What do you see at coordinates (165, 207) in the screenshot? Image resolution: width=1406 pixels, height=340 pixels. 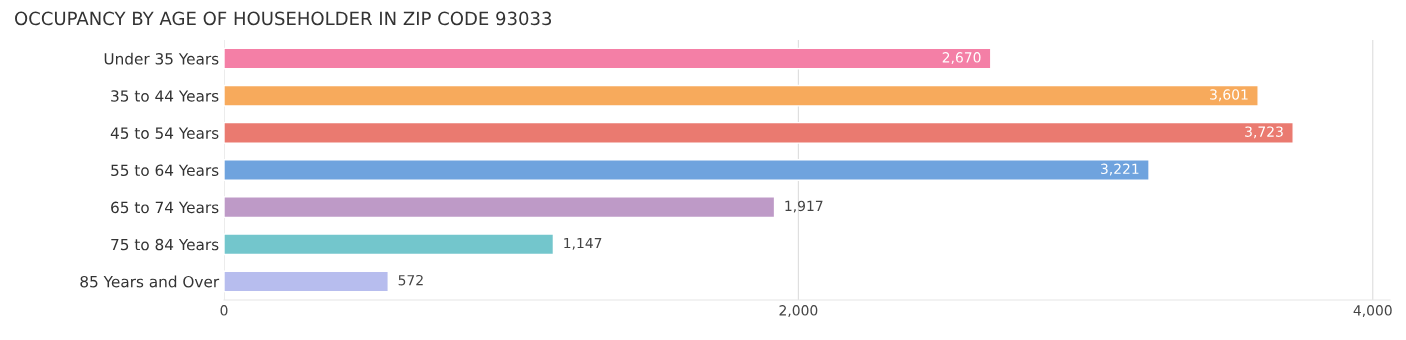 I see `y-tick-label: 65 to 74 Years` at bounding box center [165, 207].